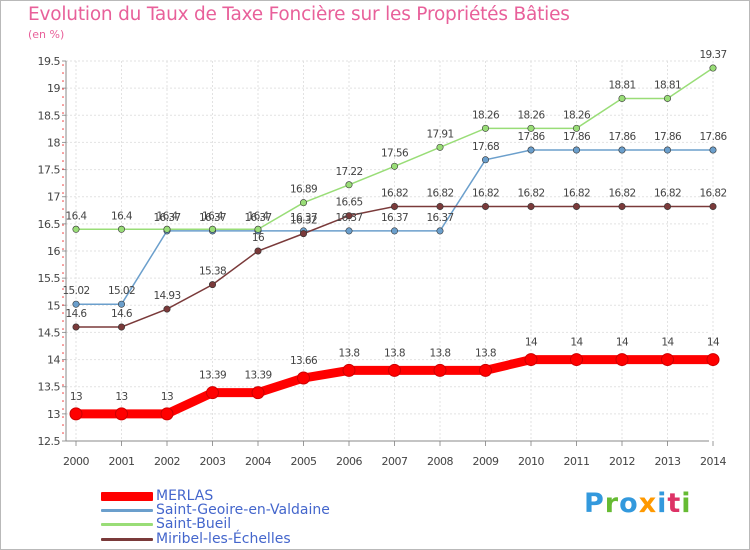 The image size is (750, 550). Describe the element at coordinates (486, 461) in the screenshot. I see `x-tick-label: 2009` at that location.